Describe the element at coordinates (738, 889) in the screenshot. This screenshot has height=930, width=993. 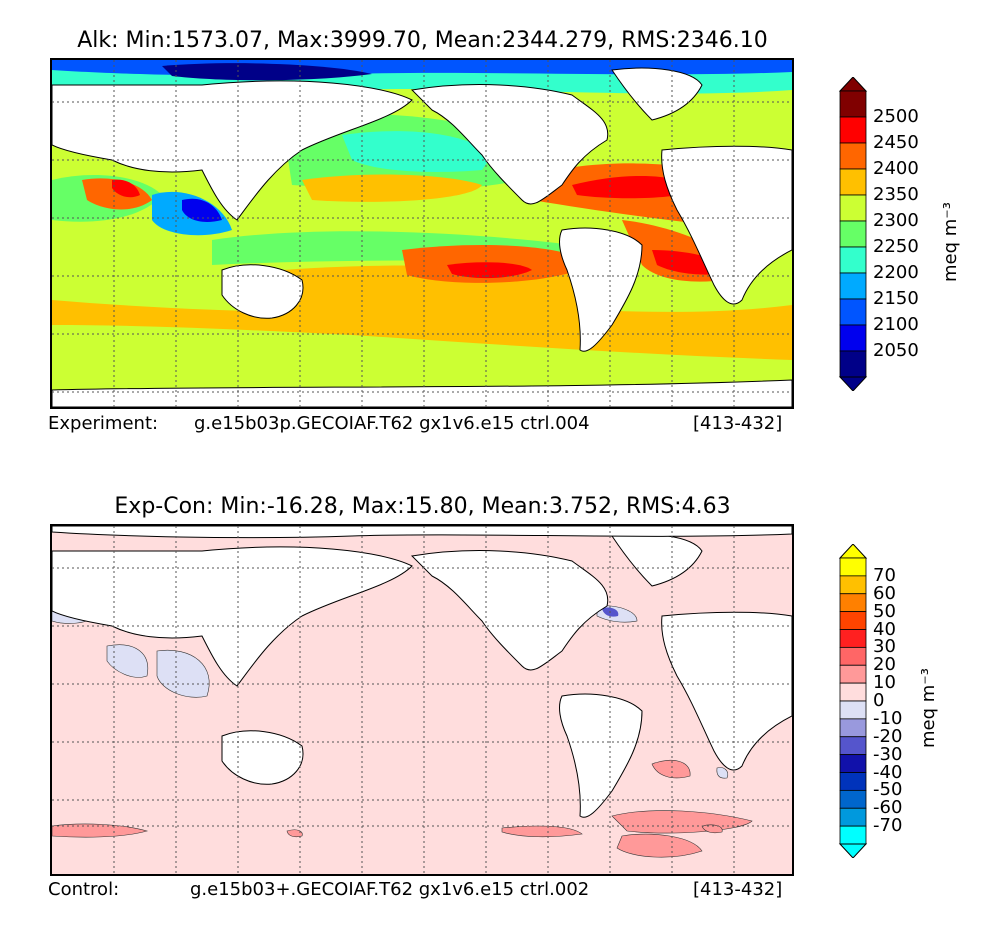
I see `panel2-caption-years: [413-432]` at that location.